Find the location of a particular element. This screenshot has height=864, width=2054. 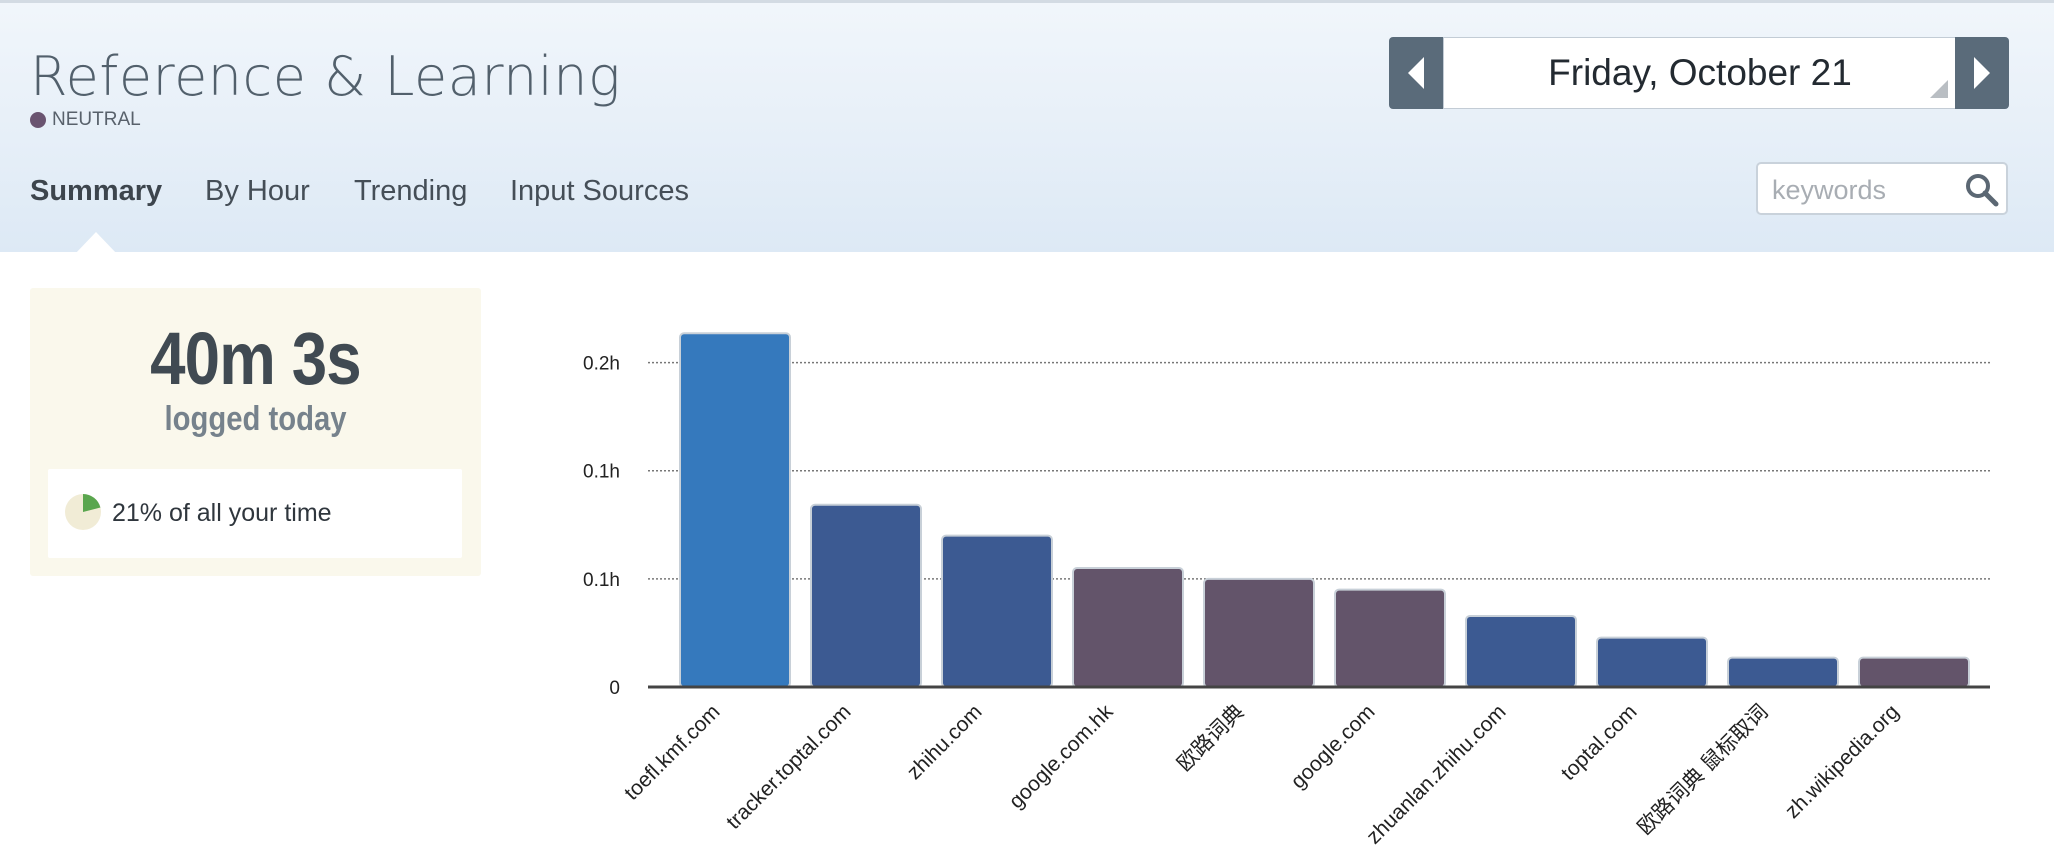

category-title: Reference & Learning is located at coordinates (325, 76).